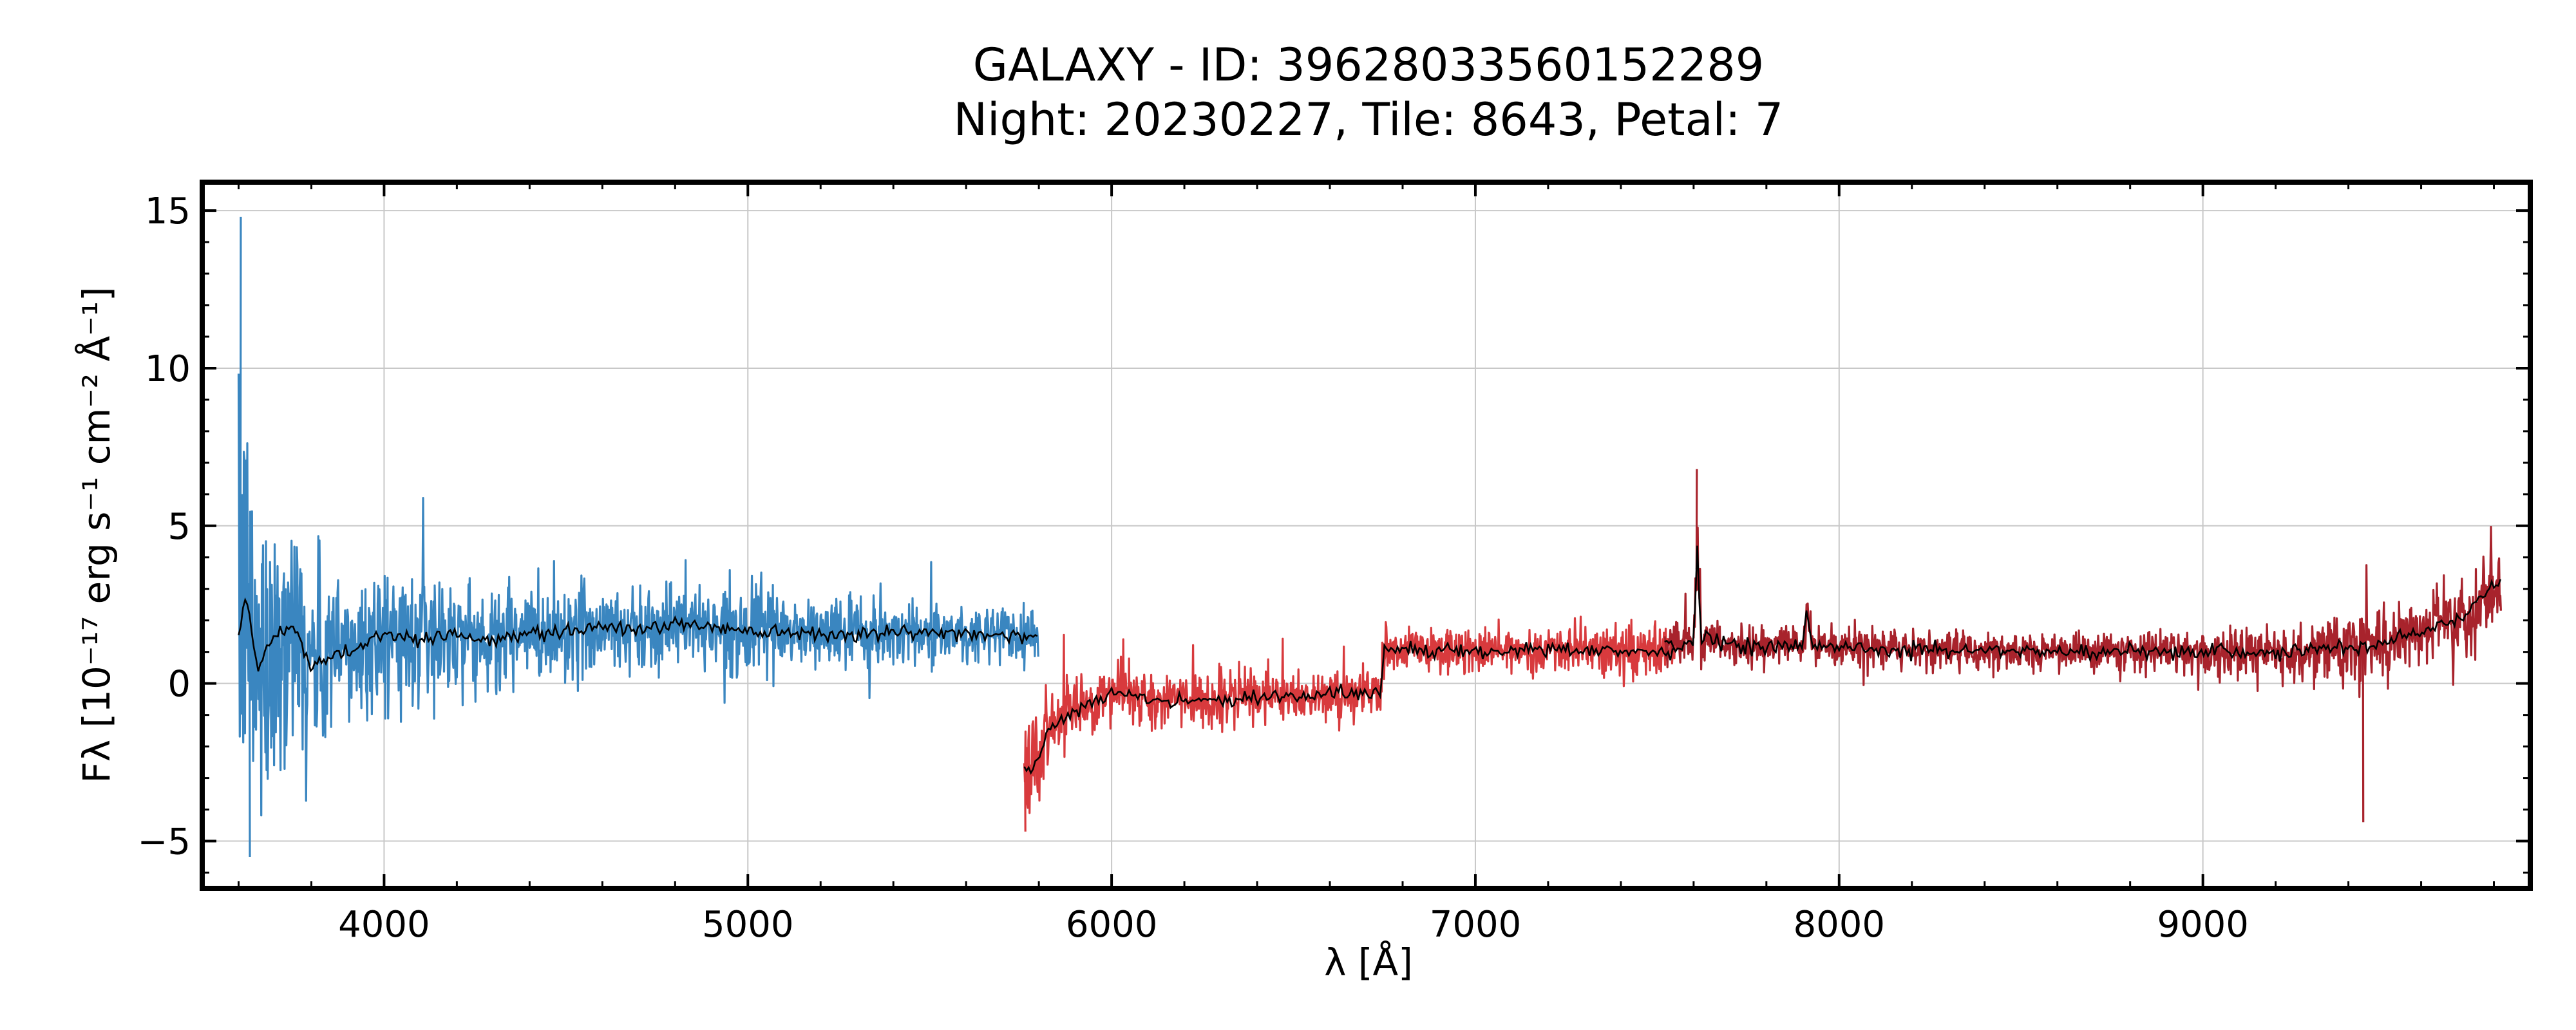 The height and width of the screenshot is (1030, 2576). I want to click on model-line-z, so click(2082, 604).